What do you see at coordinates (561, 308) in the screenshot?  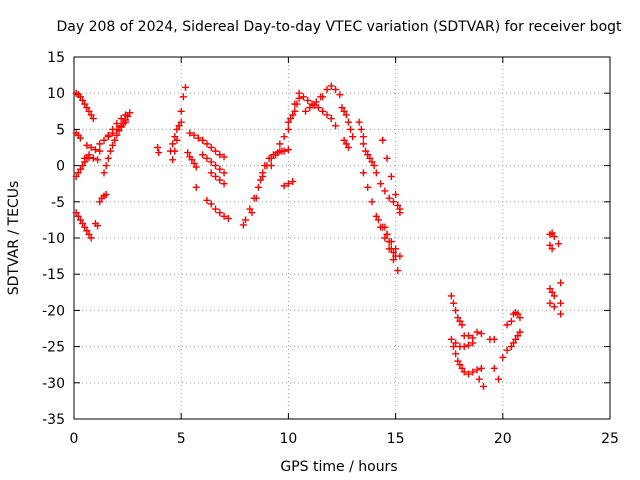 I see `series-arc-bd` at bounding box center [561, 308].